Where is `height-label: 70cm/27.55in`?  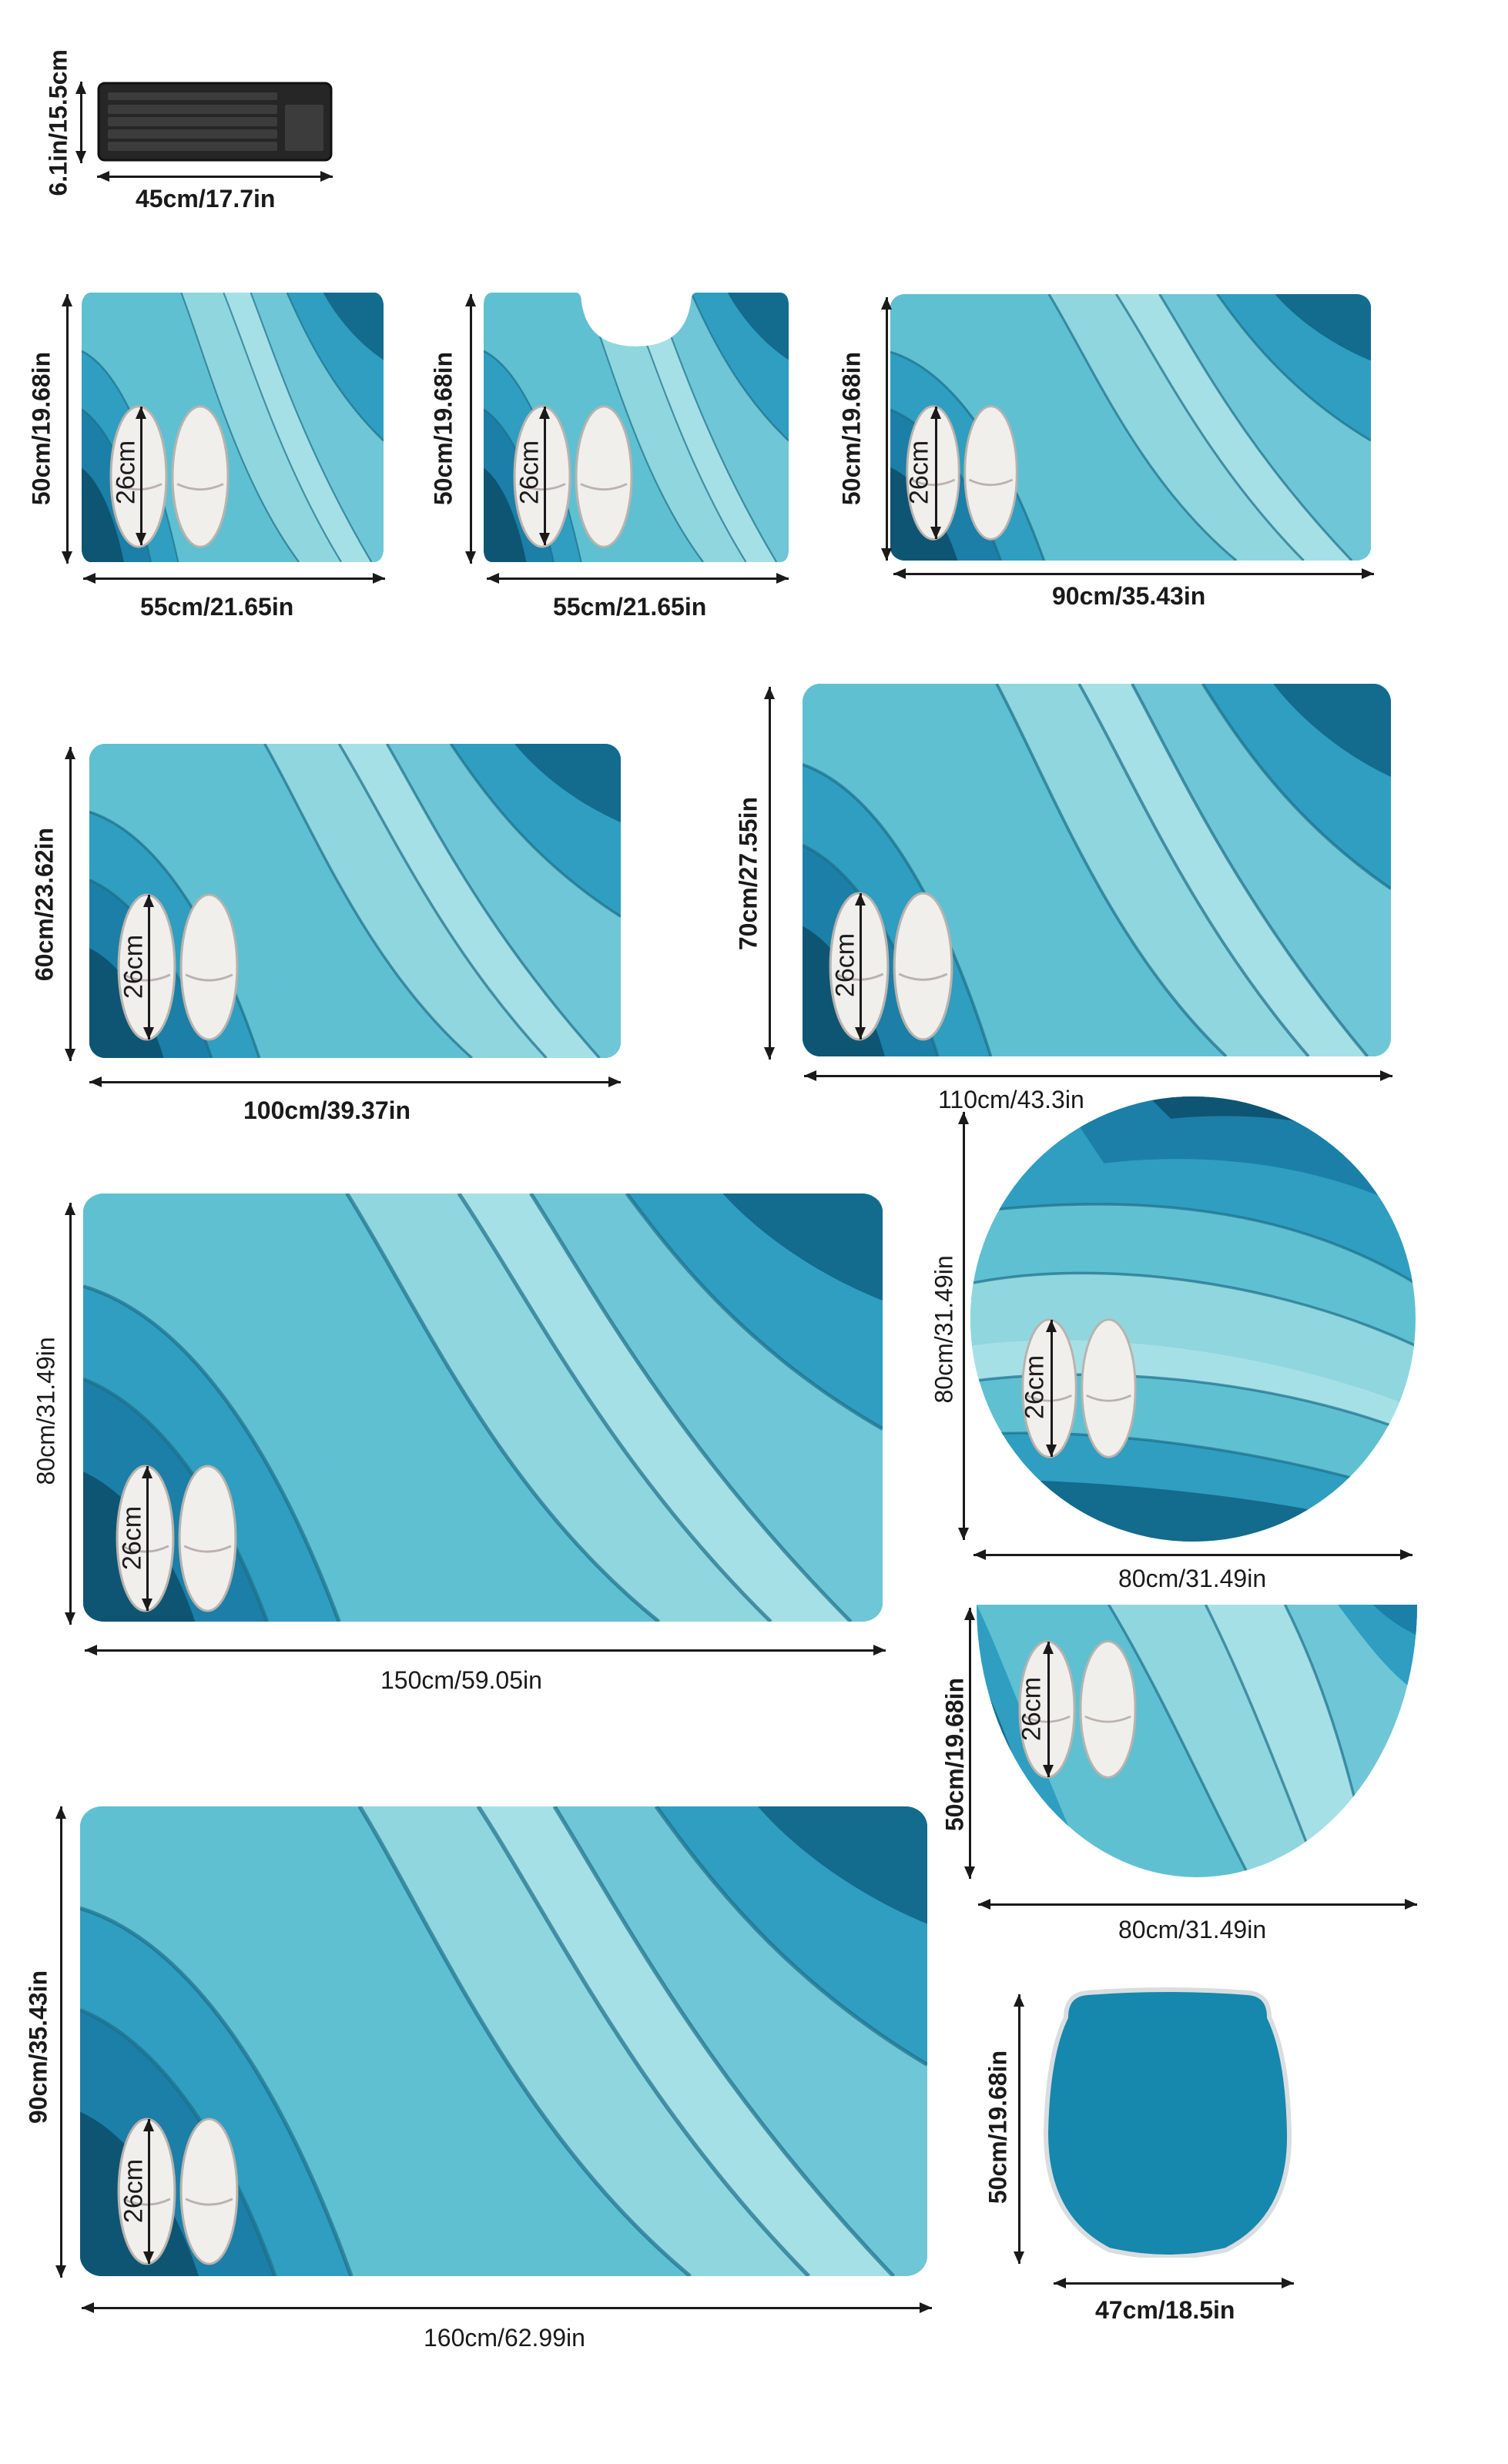 height-label: 70cm/27.55in is located at coordinates (748, 873).